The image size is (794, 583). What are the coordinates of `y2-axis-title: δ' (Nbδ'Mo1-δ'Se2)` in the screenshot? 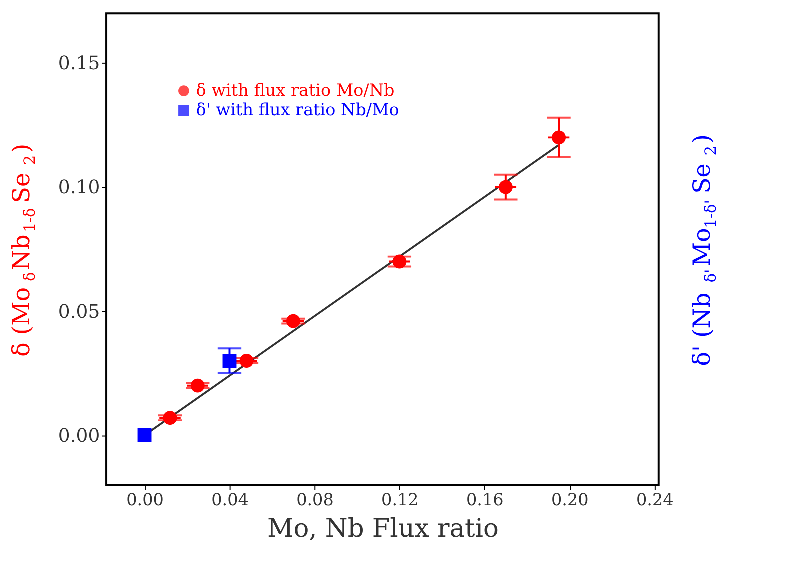 It's located at (704, 250).